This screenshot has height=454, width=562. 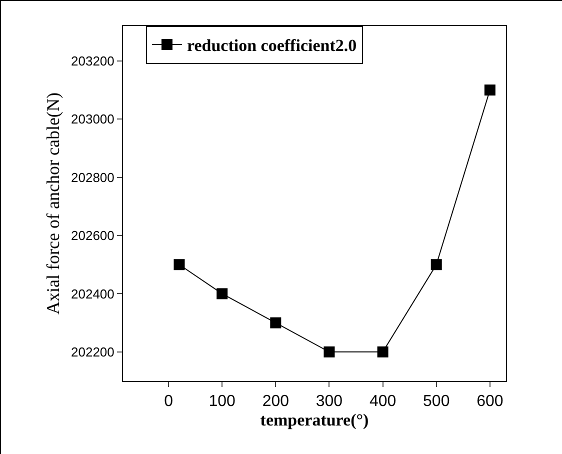 What do you see at coordinates (92, 177) in the screenshot?
I see `y-tick-label: 202800` at bounding box center [92, 177].